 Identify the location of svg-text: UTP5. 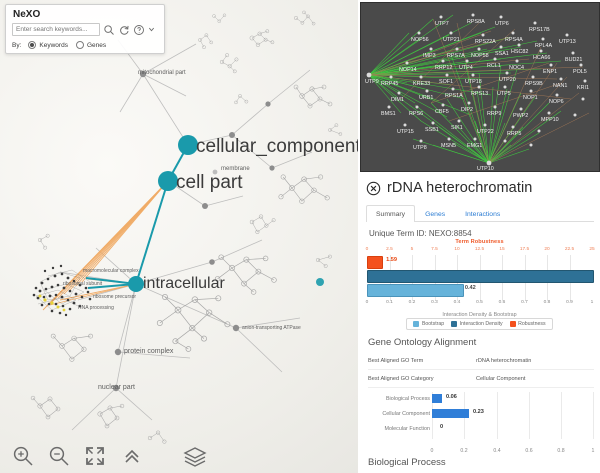
(504, 94).